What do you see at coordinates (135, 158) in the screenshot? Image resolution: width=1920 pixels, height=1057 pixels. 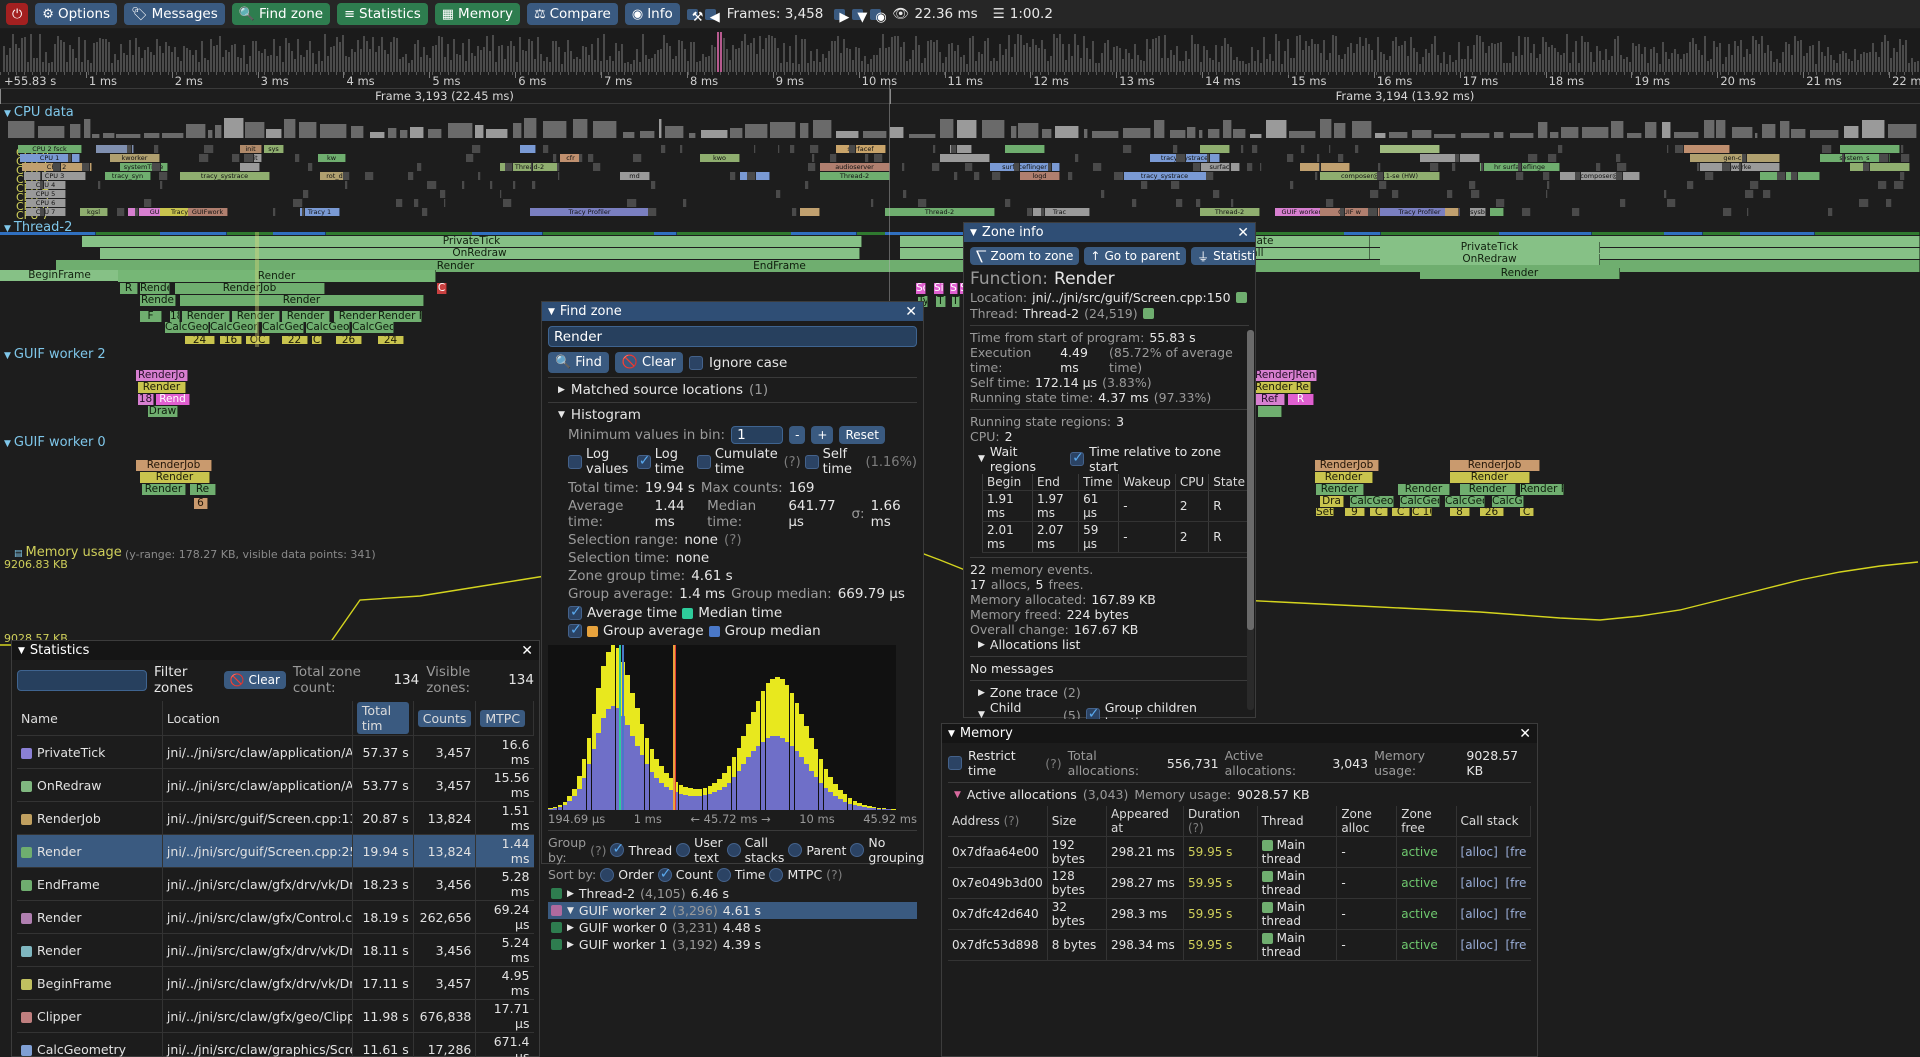 I see `timeline-zone: kworker` at bounding box center [135, 158].